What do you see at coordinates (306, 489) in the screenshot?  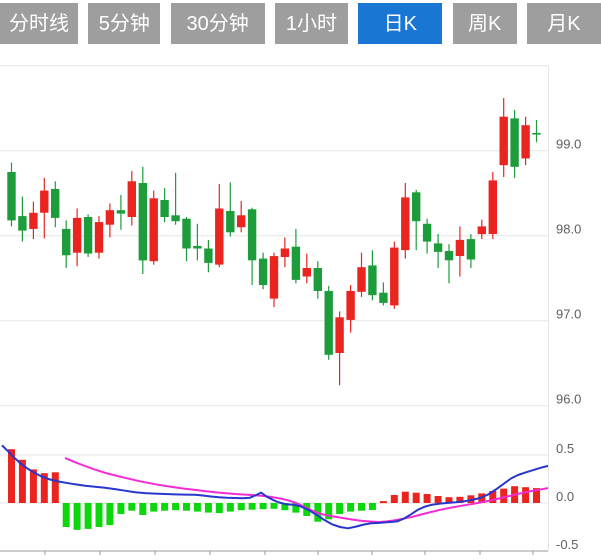 I see `dea-line` at bounding box center [306, 489].